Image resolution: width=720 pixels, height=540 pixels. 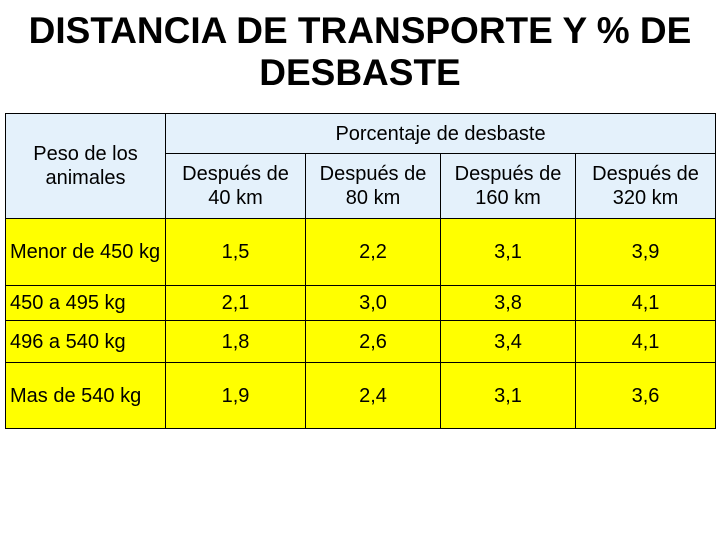 What do you see at coordinates (508, 186) in the screenshot?
I see `column-header: Después de 160 km` at bounding box center [508, 186].